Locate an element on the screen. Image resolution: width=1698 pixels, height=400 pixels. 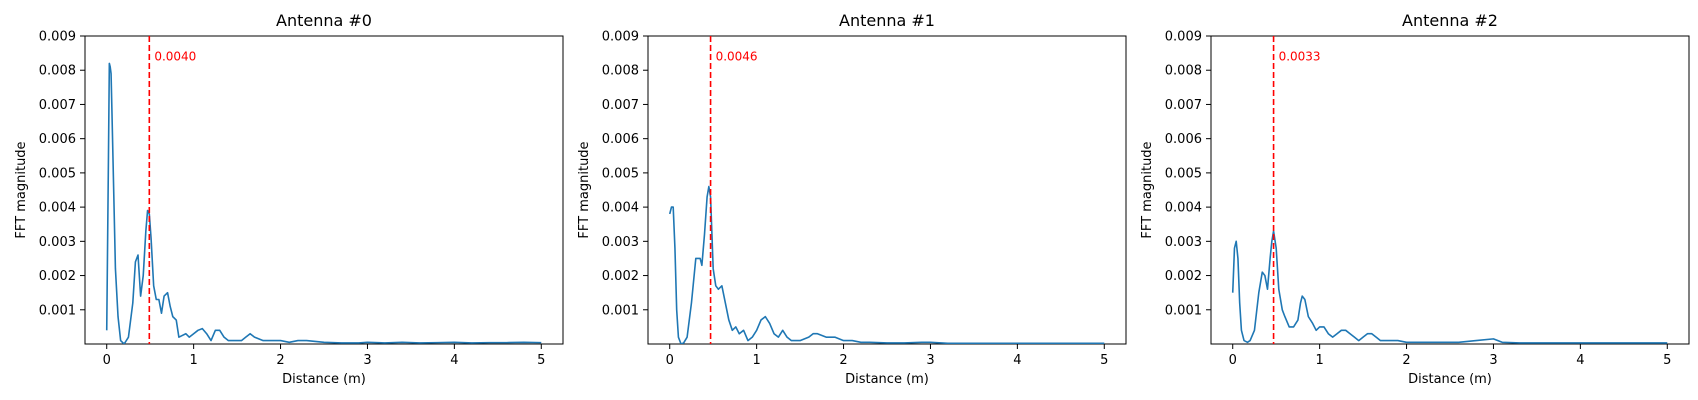
peak-annotation: 0.0040 is located at coordinates (175, 57).